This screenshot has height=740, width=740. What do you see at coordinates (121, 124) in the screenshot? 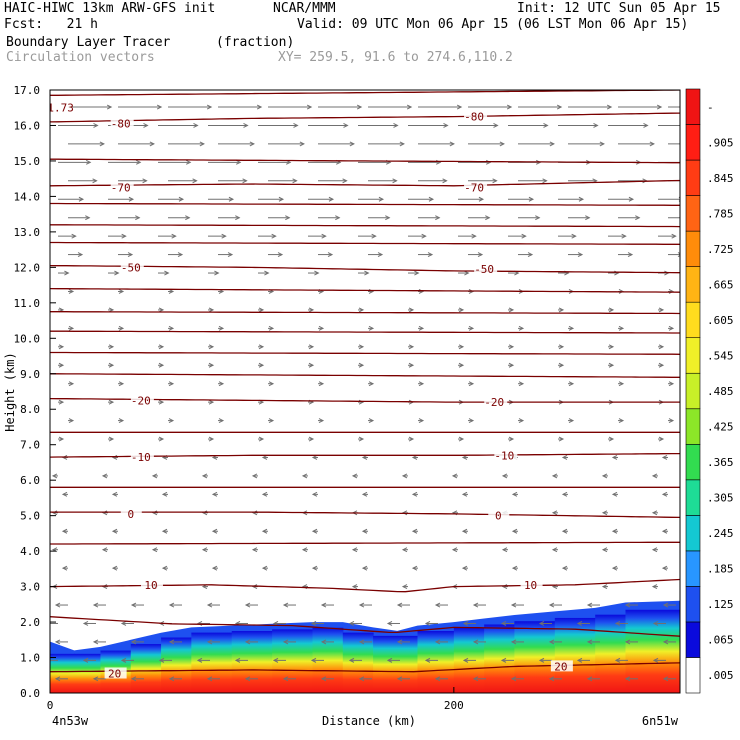
I see `contour-label: -80` at bounding box center [121, 124].